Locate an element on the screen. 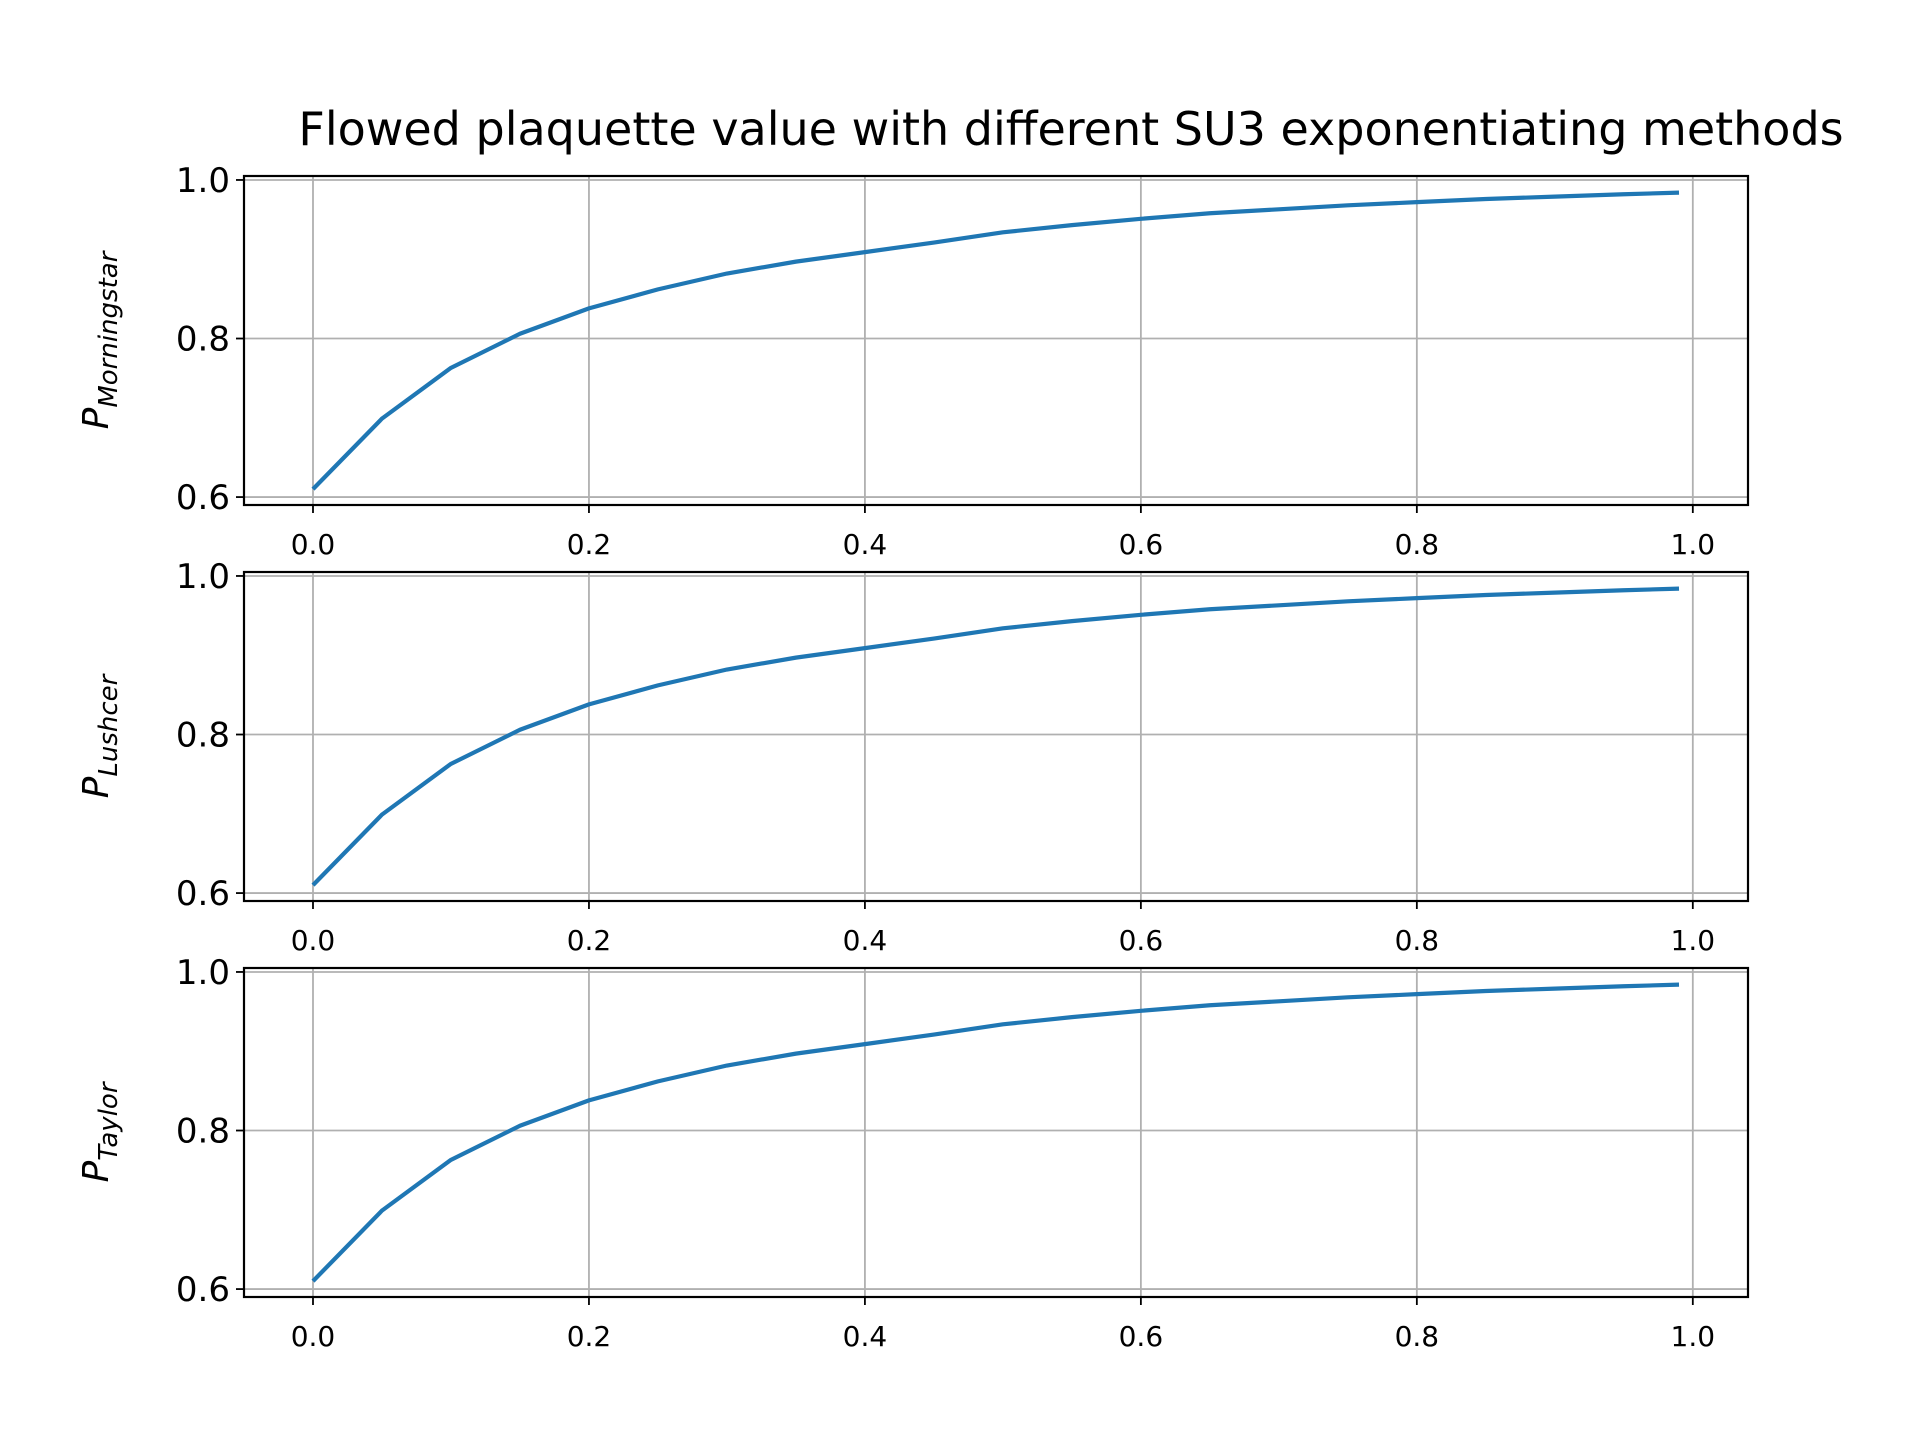 The width and height of the screenshot is (1920, 1440). y-axis-label: PLushcer is located at coordinates (100, 735).